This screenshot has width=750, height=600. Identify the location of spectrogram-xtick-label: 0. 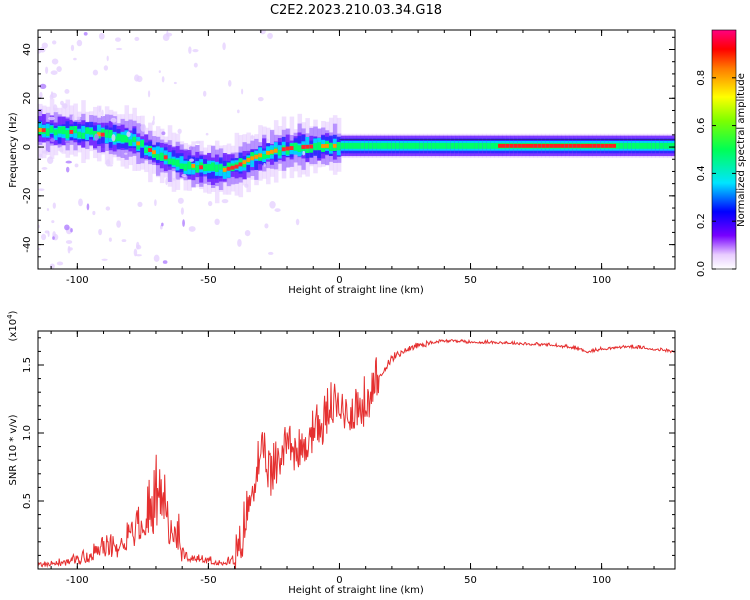
(339, 280).